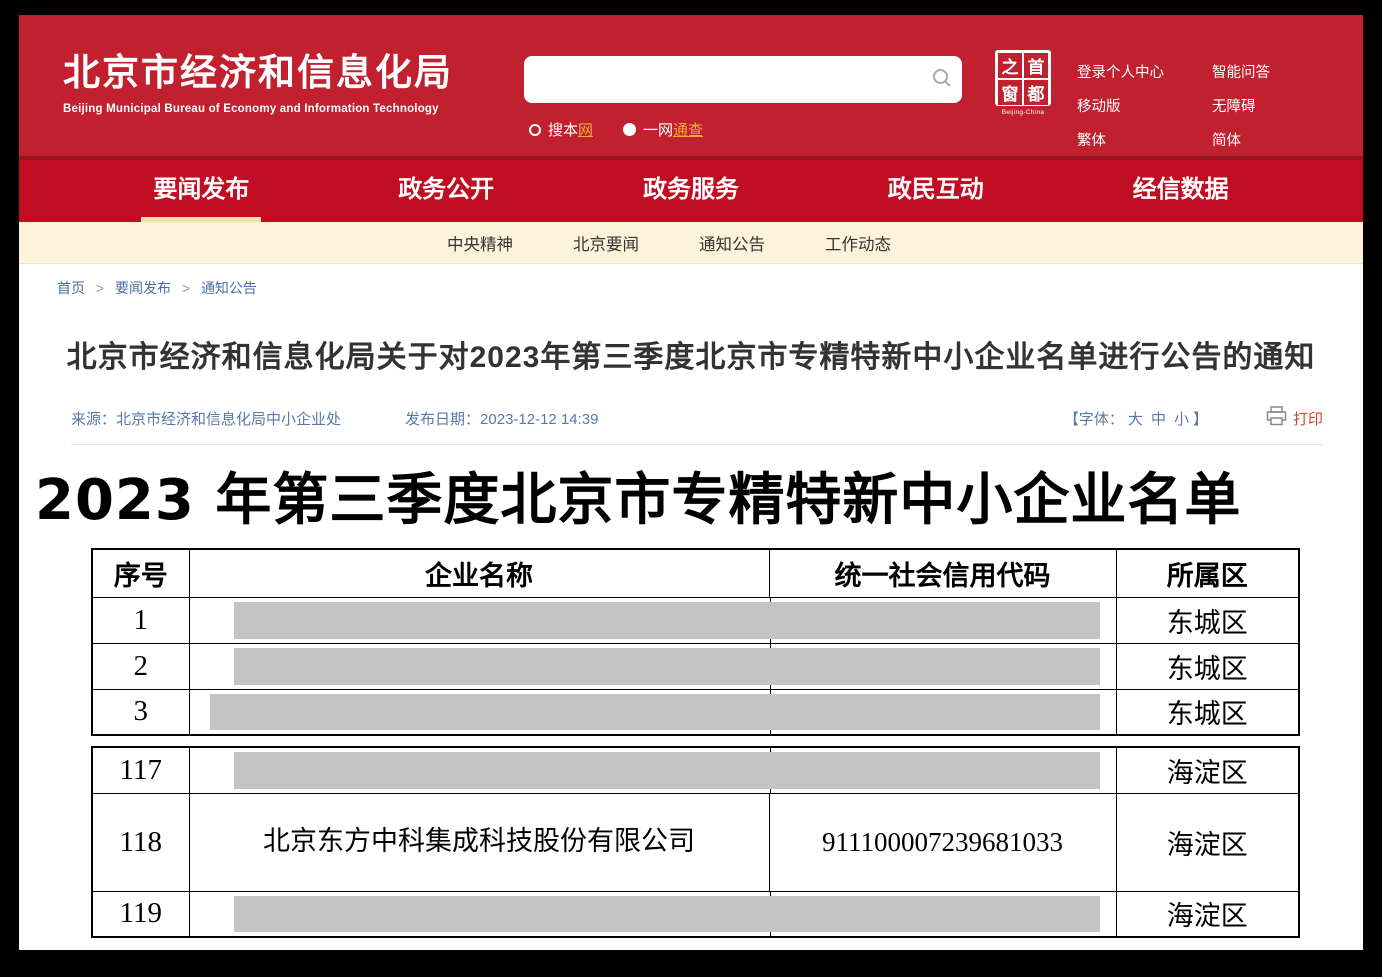 This screenshot has height=977, width=1382. I want to click on font-size-medium: 中, so click(1158, 419).